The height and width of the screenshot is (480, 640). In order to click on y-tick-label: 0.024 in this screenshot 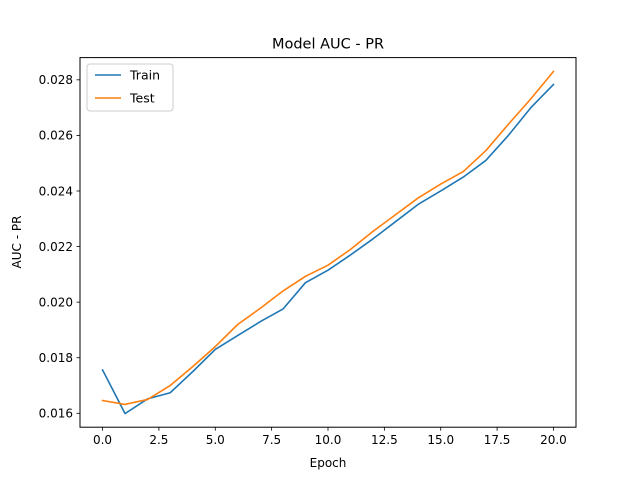, I will do `click(56, 191)`.